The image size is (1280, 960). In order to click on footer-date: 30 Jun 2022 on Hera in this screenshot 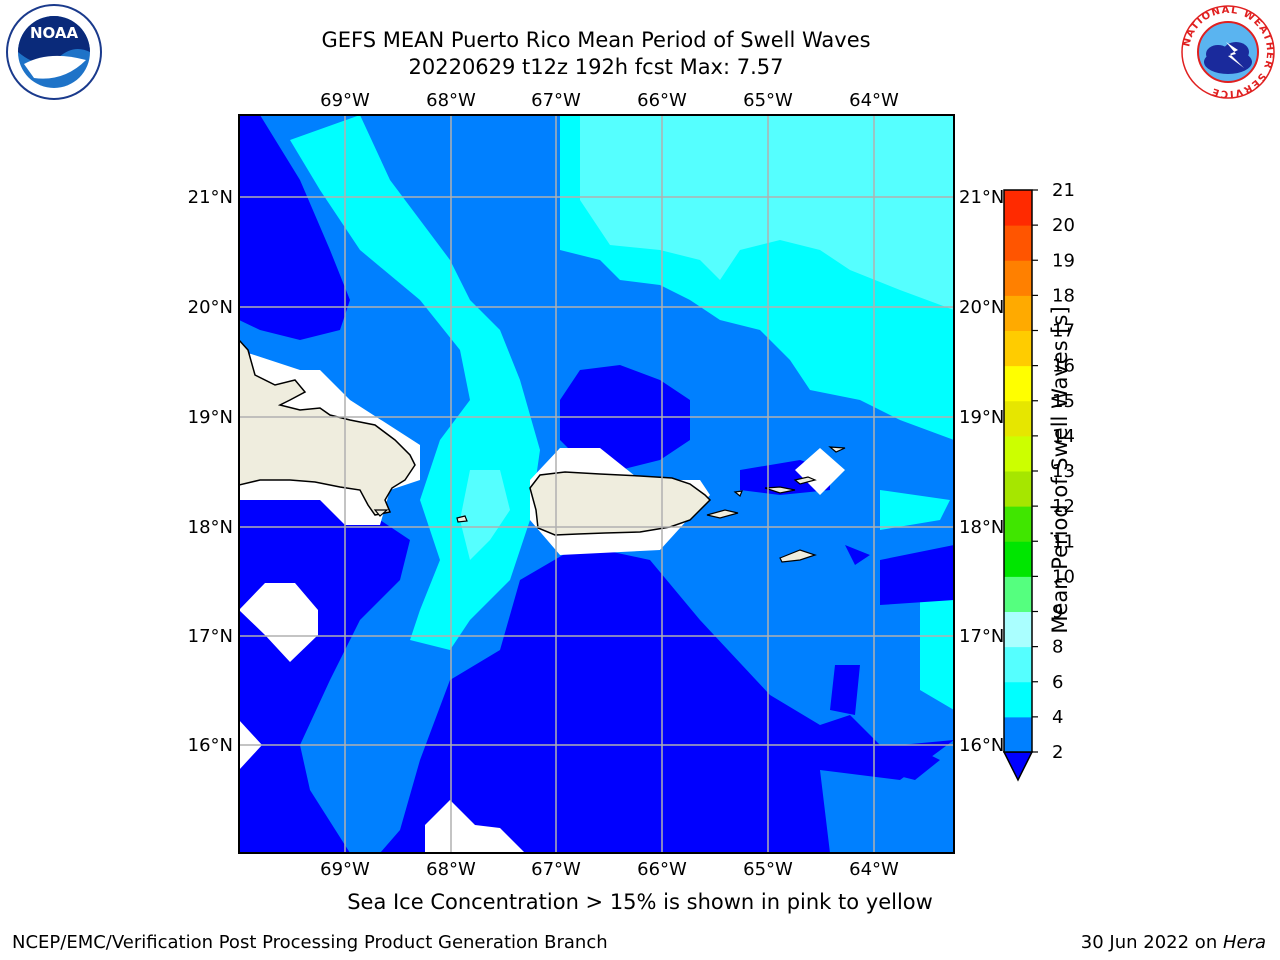, I will do `click(1173, 942)`.